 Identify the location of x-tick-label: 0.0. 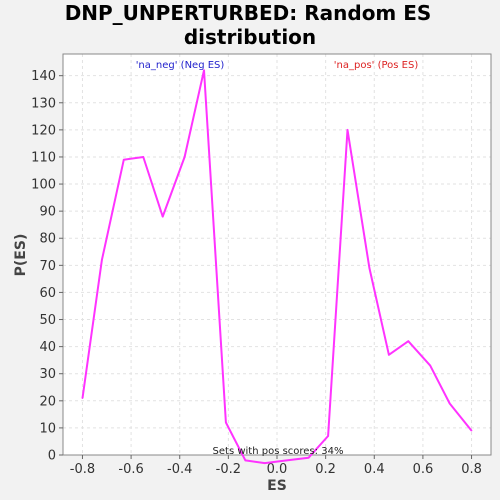
(277, 469).